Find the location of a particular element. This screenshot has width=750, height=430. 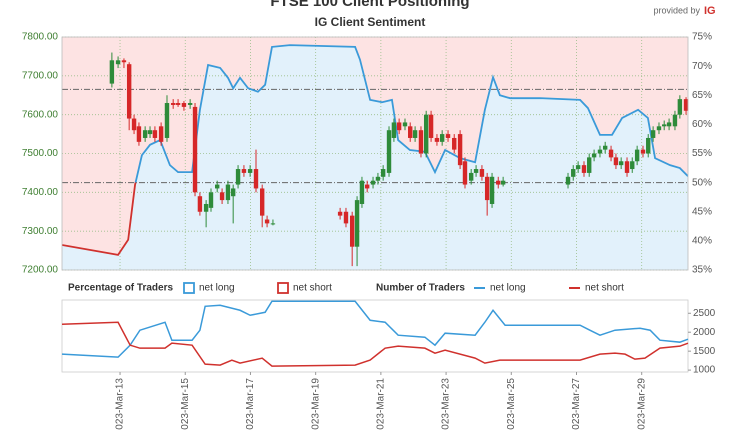

x-tick-label: 2023-Mar-13 is located at coordinates (120, 404).